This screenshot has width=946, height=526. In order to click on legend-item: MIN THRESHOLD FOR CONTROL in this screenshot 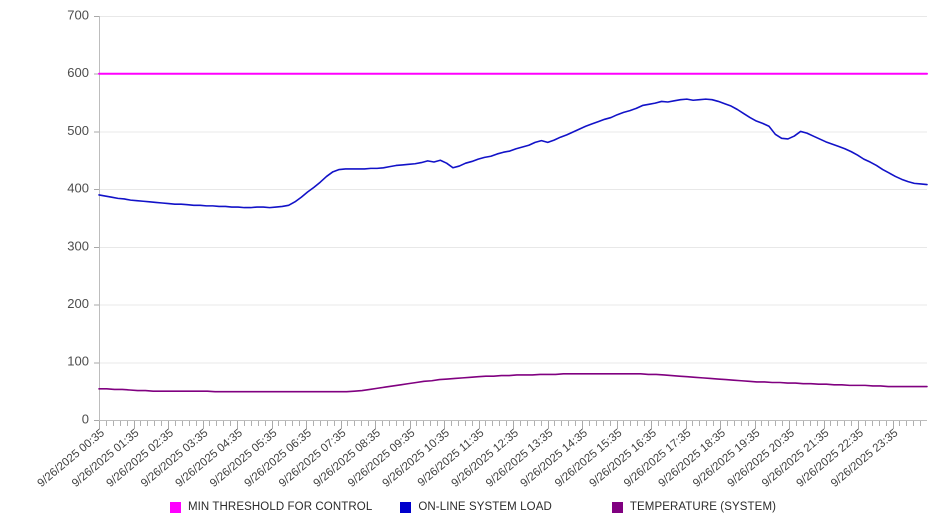, I will do `click(271, 507)`.